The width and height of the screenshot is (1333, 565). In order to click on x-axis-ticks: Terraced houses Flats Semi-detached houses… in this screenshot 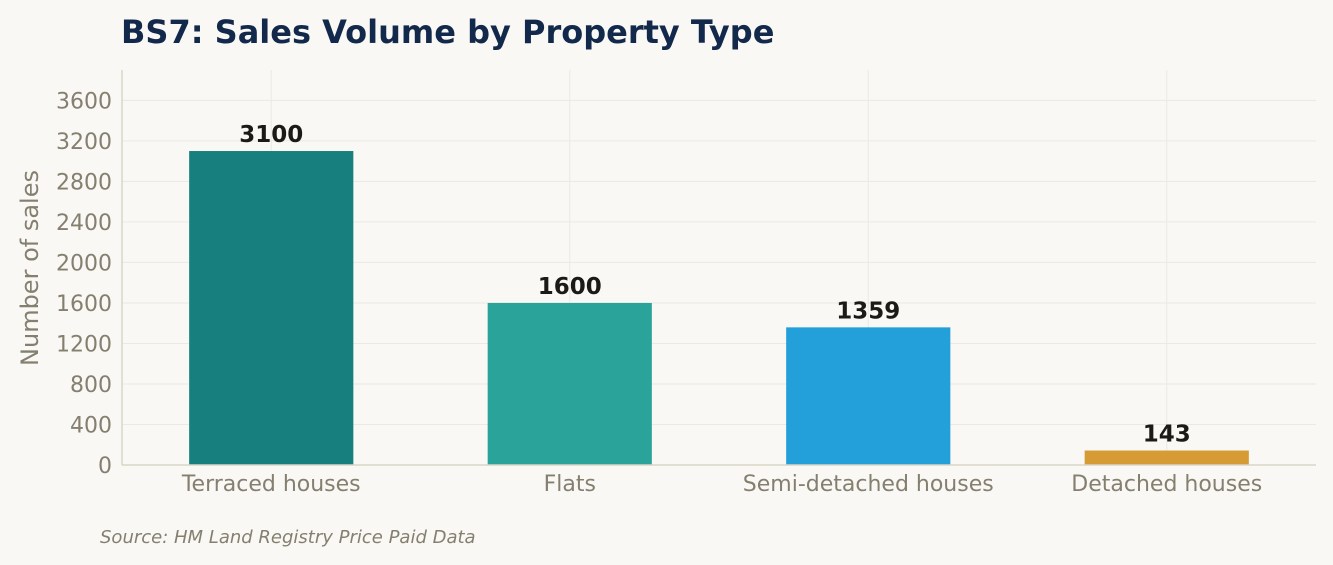, I will do `click(721, 484)`.